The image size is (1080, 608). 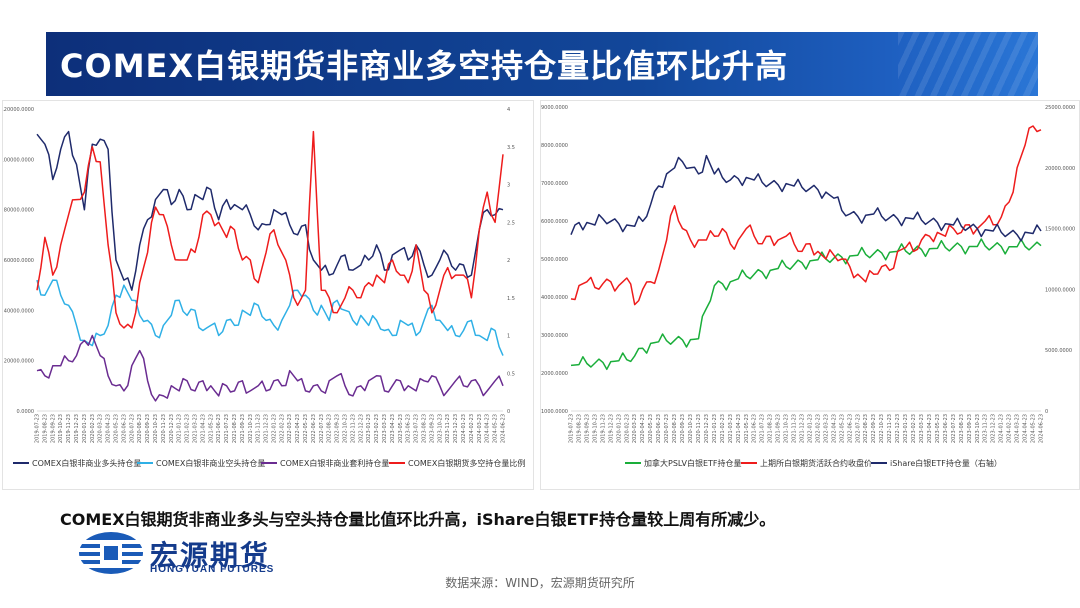 I want to click on x-tick-label: 2021-11-23, so click(x=795, y=428).